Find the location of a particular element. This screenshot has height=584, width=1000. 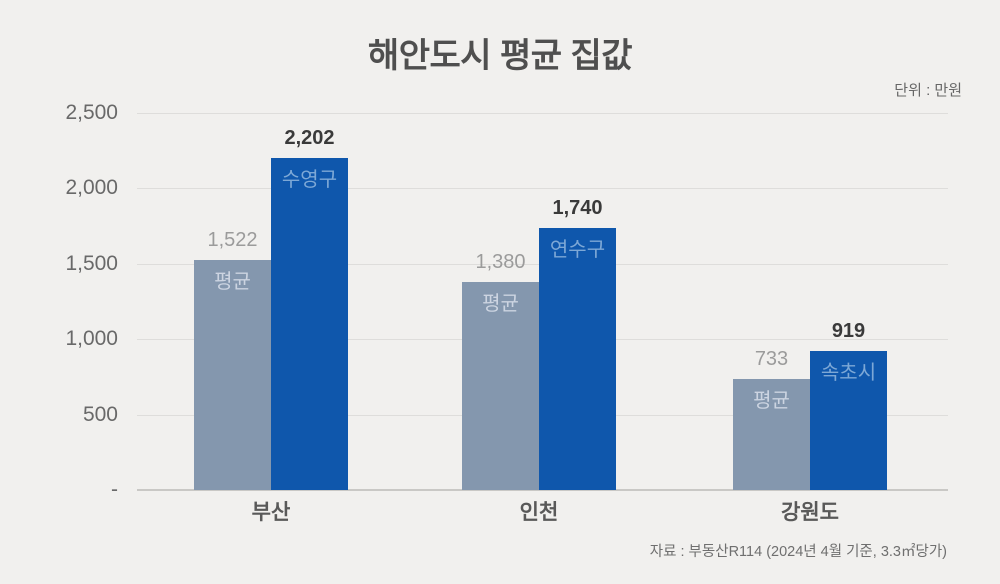

y-tick-label: - is located at coordinates (114, 489).